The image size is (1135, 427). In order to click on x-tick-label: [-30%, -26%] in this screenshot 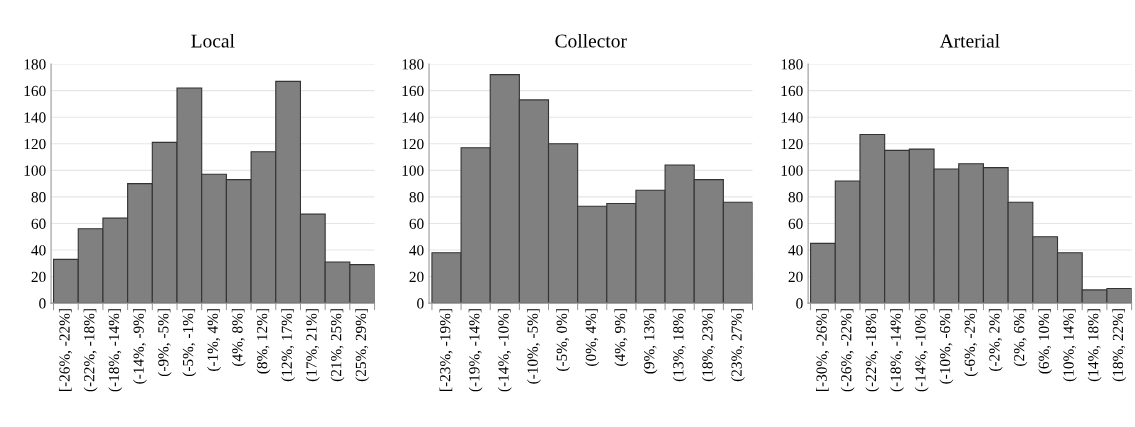, I will do `click(822, 350)`.